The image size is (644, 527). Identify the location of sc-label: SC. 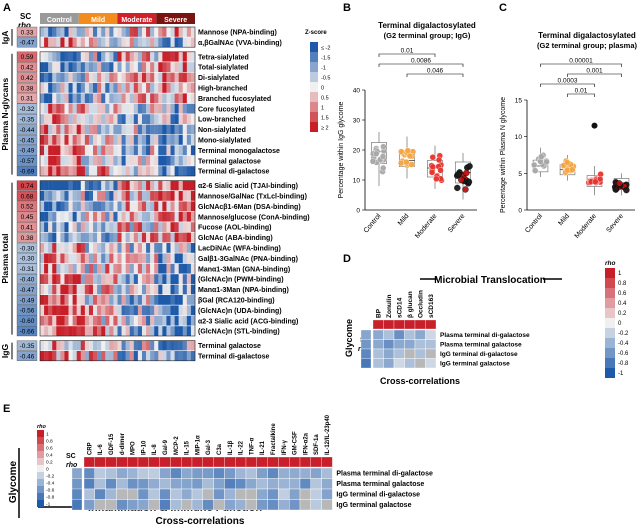
(25, 16).